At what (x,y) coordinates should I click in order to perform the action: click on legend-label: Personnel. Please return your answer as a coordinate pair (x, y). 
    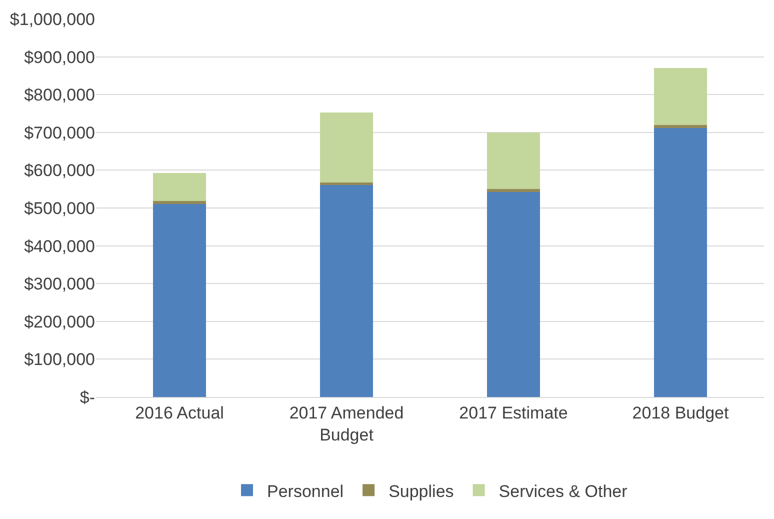
    Looking at the image, I should click on (305, 491).